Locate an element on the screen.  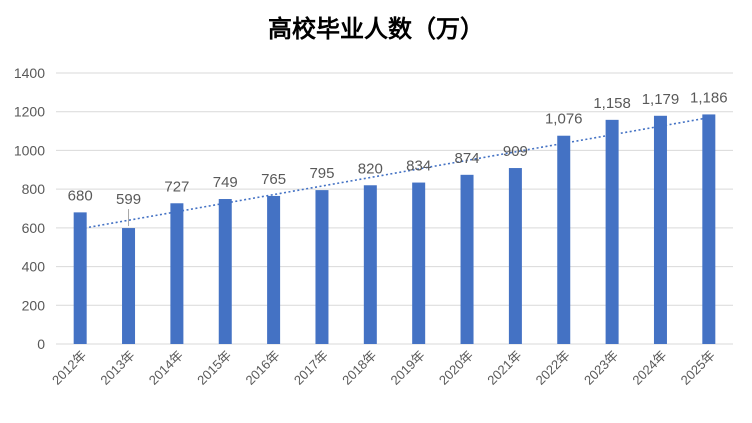
y-tick-label: 800 is located at coordinates (34, 189).